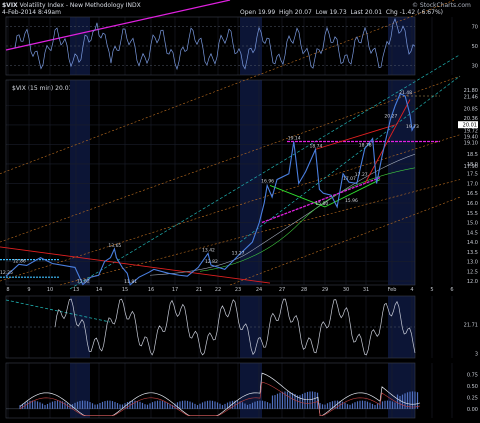 Image resolution: width=480 pixels, height=423 pixels. What do you see at coordinates (304, 290) in the screenshot?
I see `axis-tick-label-x: 28` at bounding box center [304, 290].